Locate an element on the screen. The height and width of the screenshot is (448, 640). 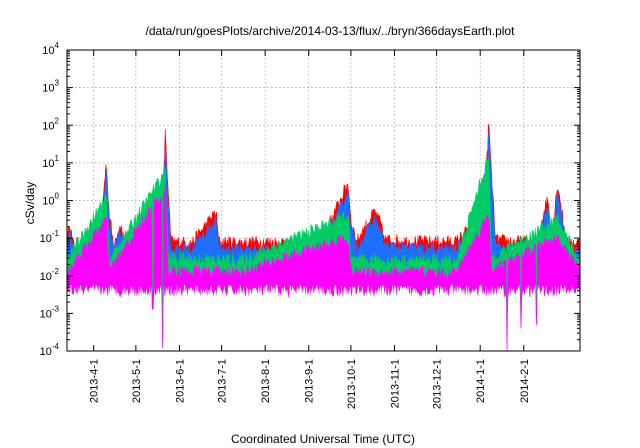
x-tick-label: 2013-6-1 is located at coordinates (180, 381).